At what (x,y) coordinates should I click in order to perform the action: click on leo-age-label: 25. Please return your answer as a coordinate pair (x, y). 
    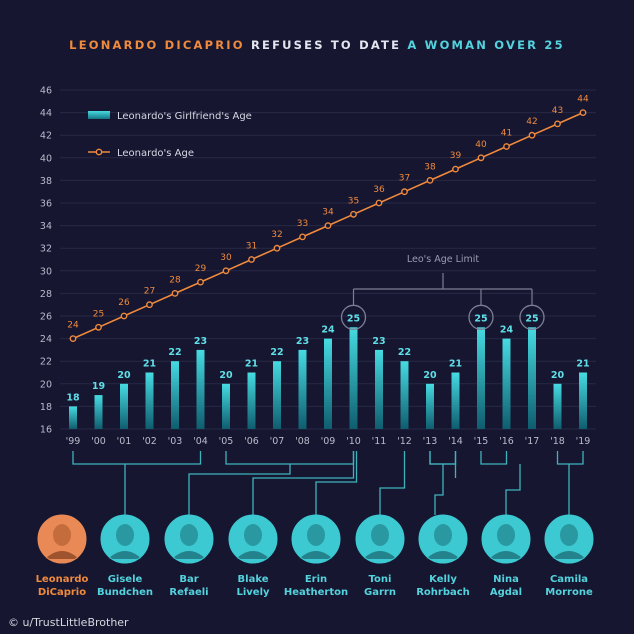
    Looking at the image, I should click on (98, 314).